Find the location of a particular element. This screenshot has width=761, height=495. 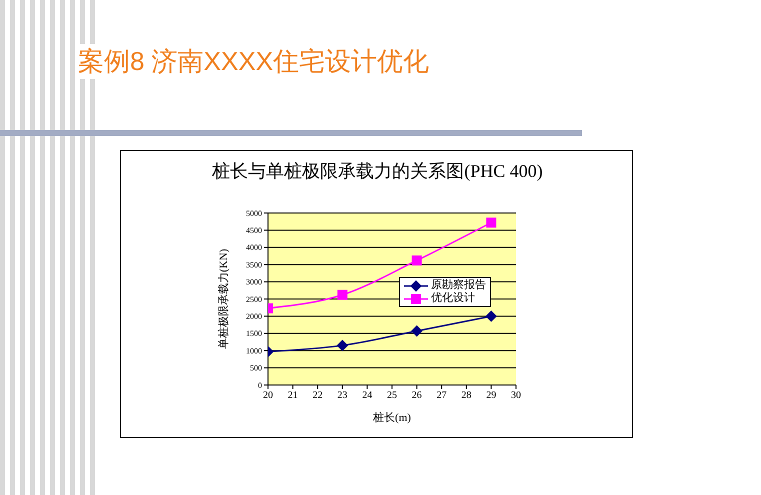

x-tick-label: 29 is located at coordinates (491, 396).